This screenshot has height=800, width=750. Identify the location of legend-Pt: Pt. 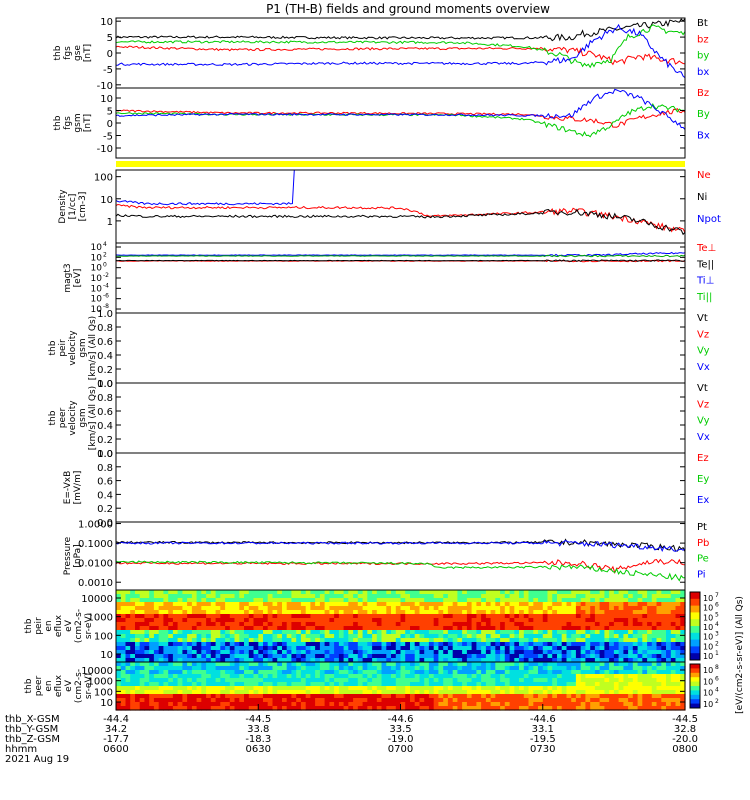
(702, 527).